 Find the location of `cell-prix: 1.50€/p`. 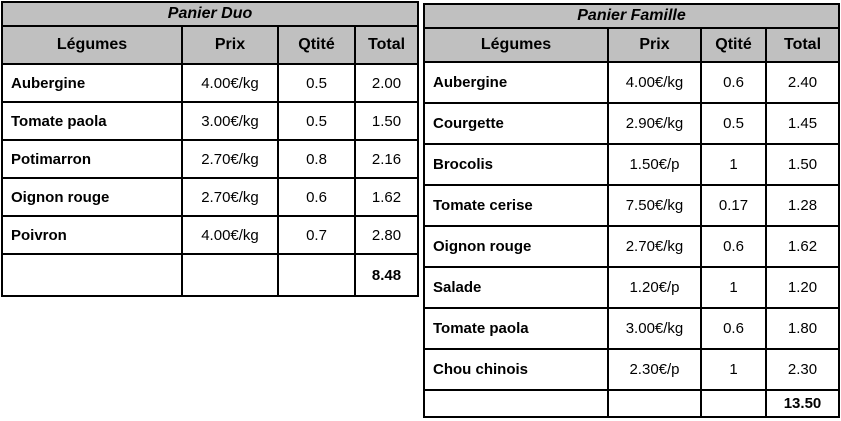

cell-prix: 1.50€/p is located at coordinates (654, 164).